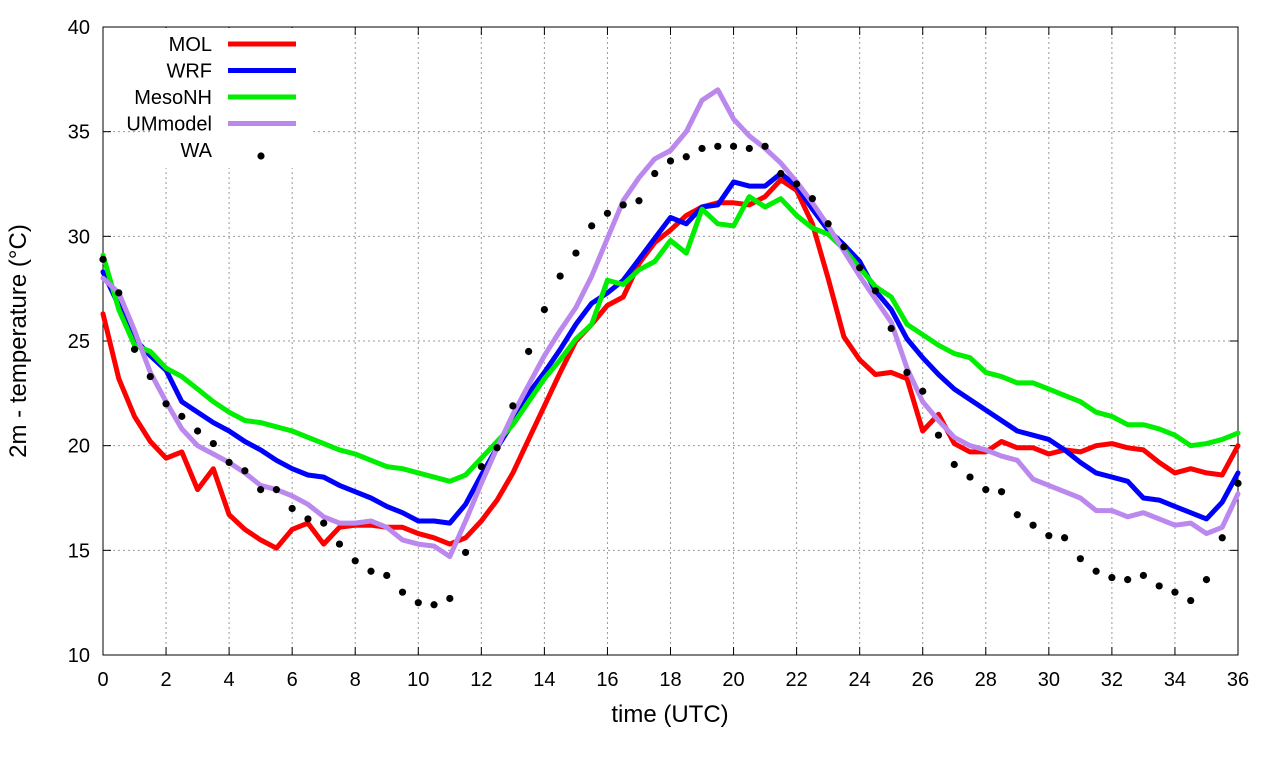 The image size is (1280, 765). Describe the element at coordinates (197, 151) in the screenshot. I see `legend-label-wa: WA` at that location.